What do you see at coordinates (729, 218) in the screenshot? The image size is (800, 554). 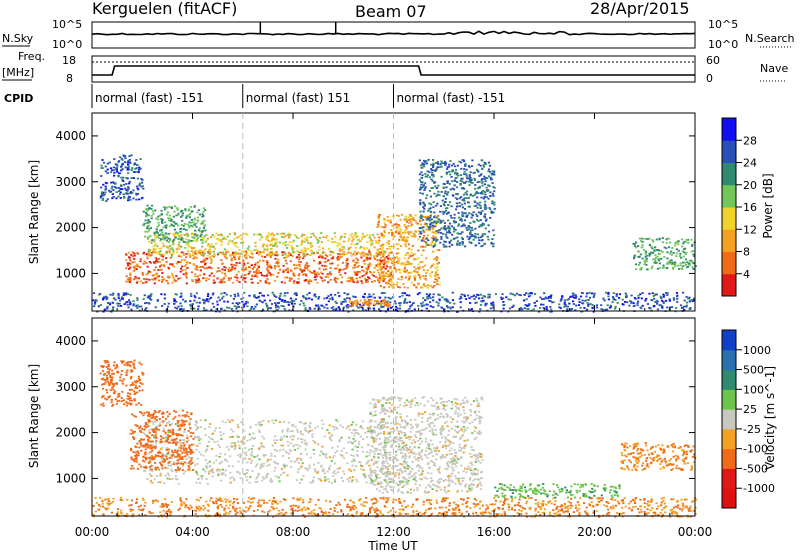 I see `colorbar-swatch` at bounding box center [729, 218].